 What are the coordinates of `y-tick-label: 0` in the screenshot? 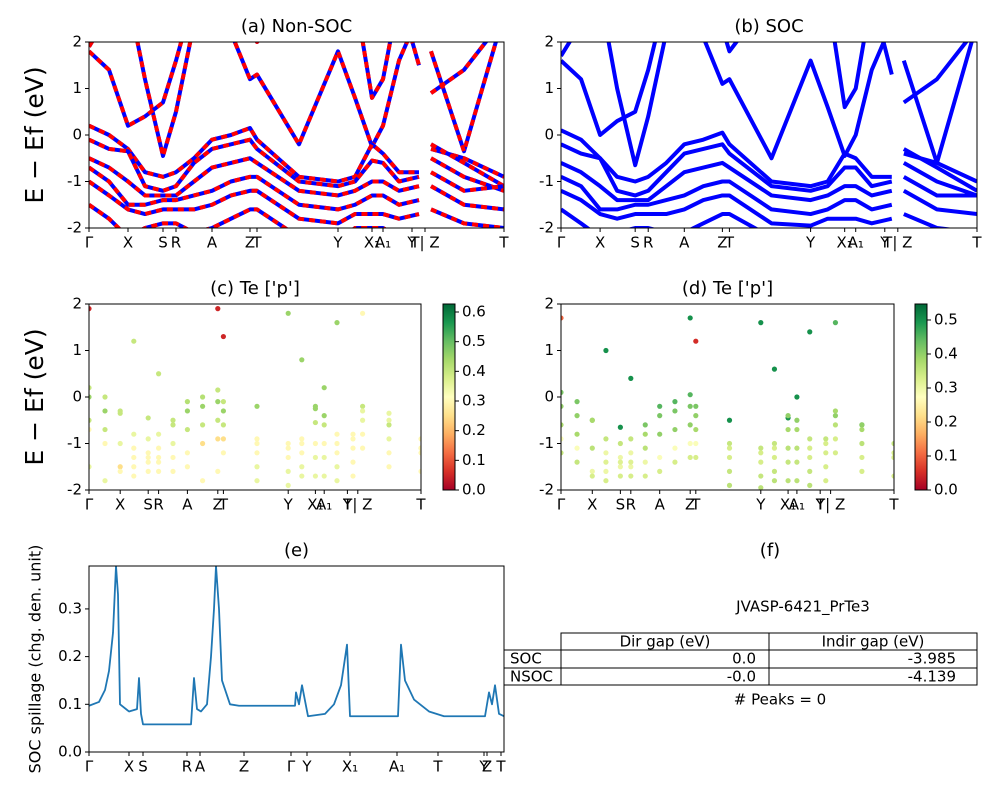 It's located at (549, 135).